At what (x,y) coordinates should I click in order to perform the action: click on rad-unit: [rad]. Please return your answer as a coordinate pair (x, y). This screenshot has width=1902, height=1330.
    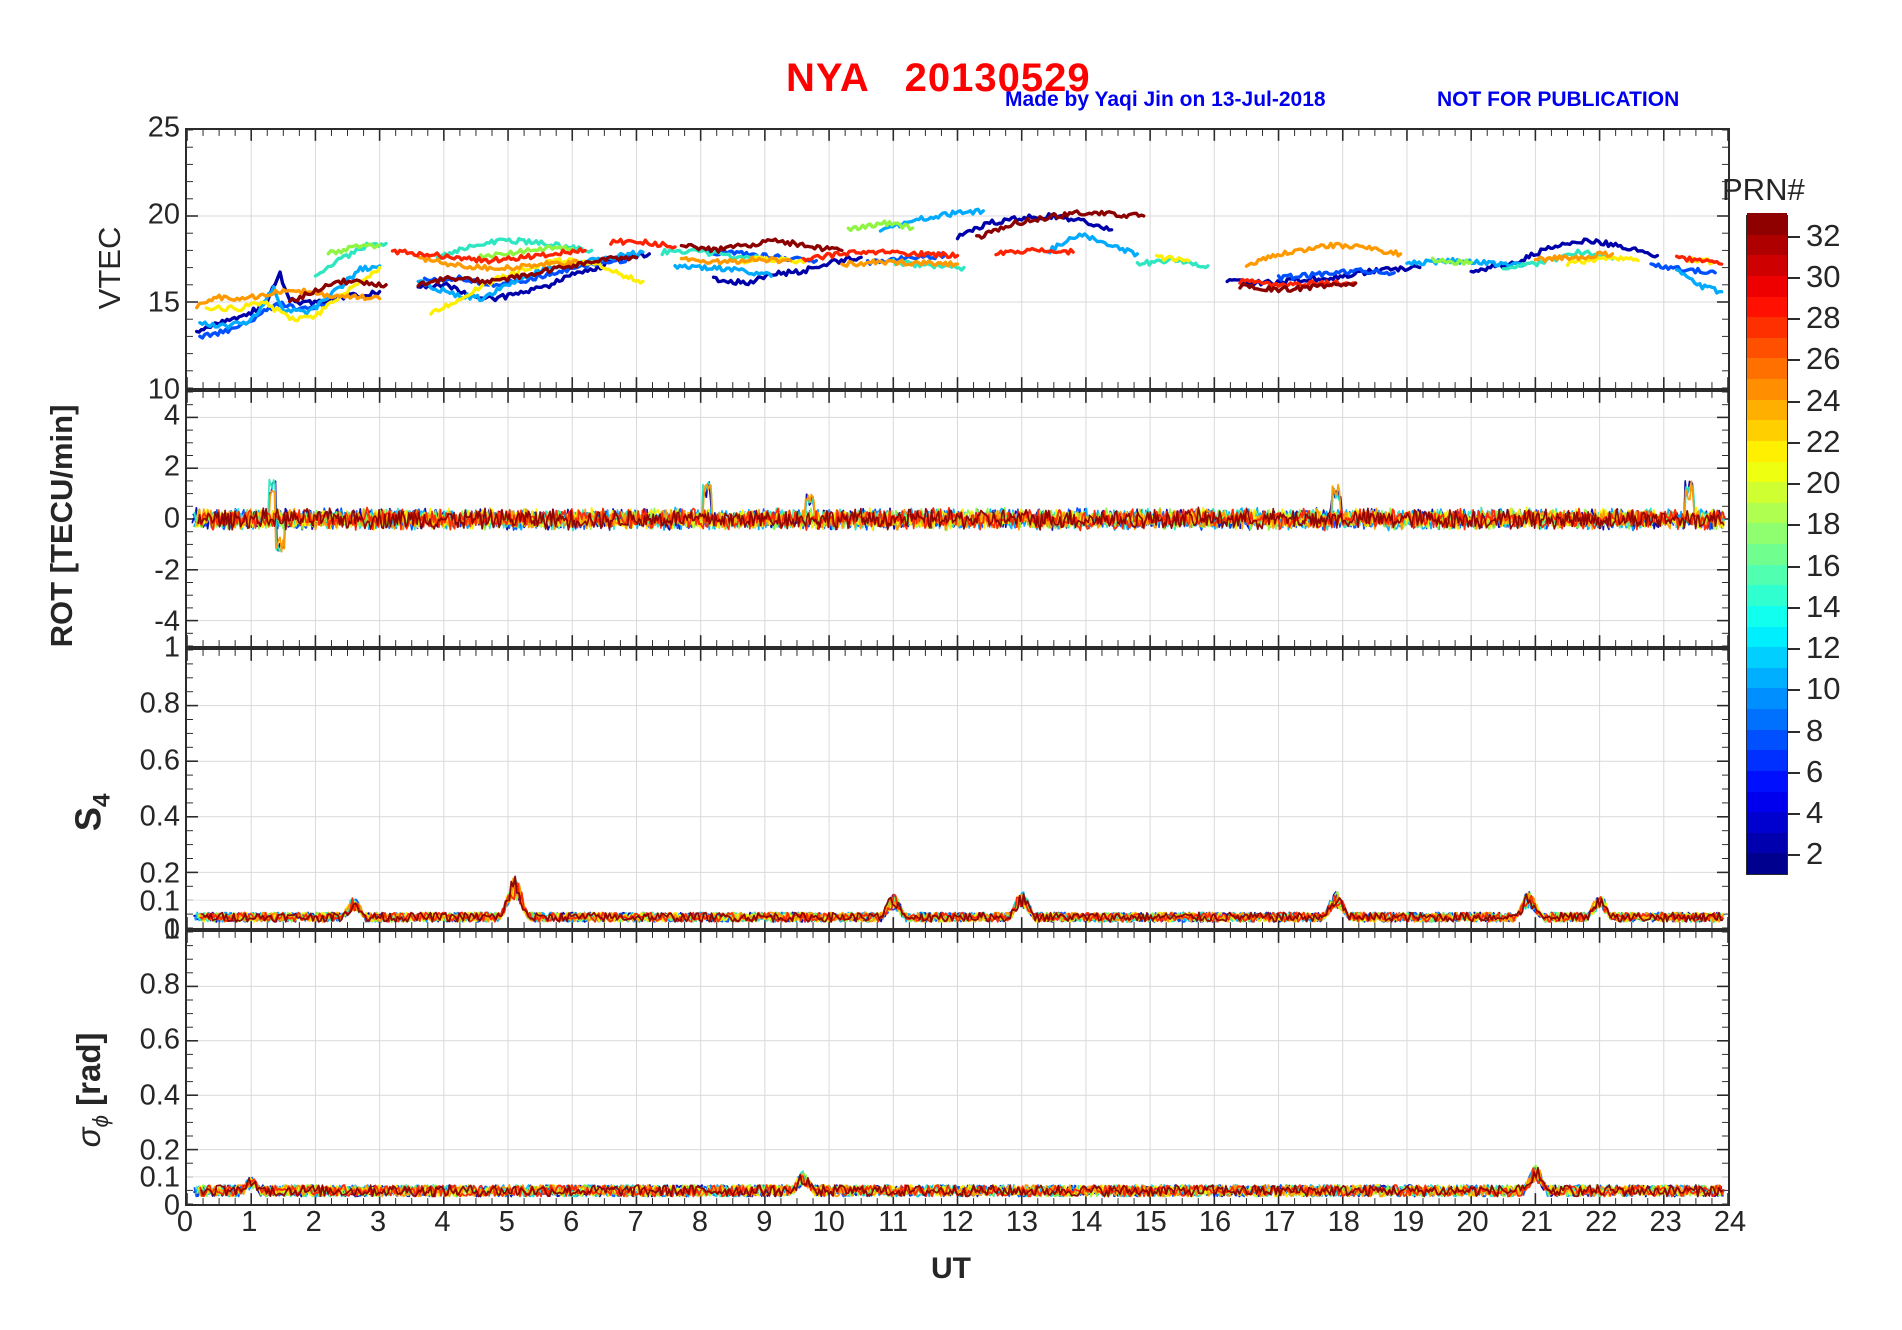
    Looking at the image, I should click on (89, 1073).